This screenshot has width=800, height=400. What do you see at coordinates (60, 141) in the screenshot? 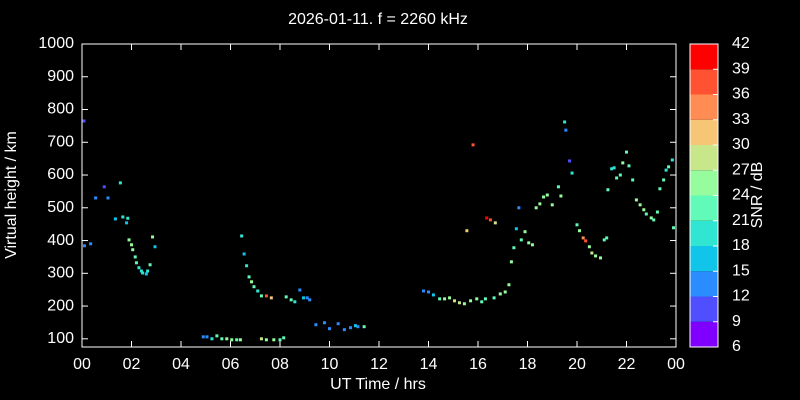
I see `y-tick-label: 700` at bounding box center [60, 141].